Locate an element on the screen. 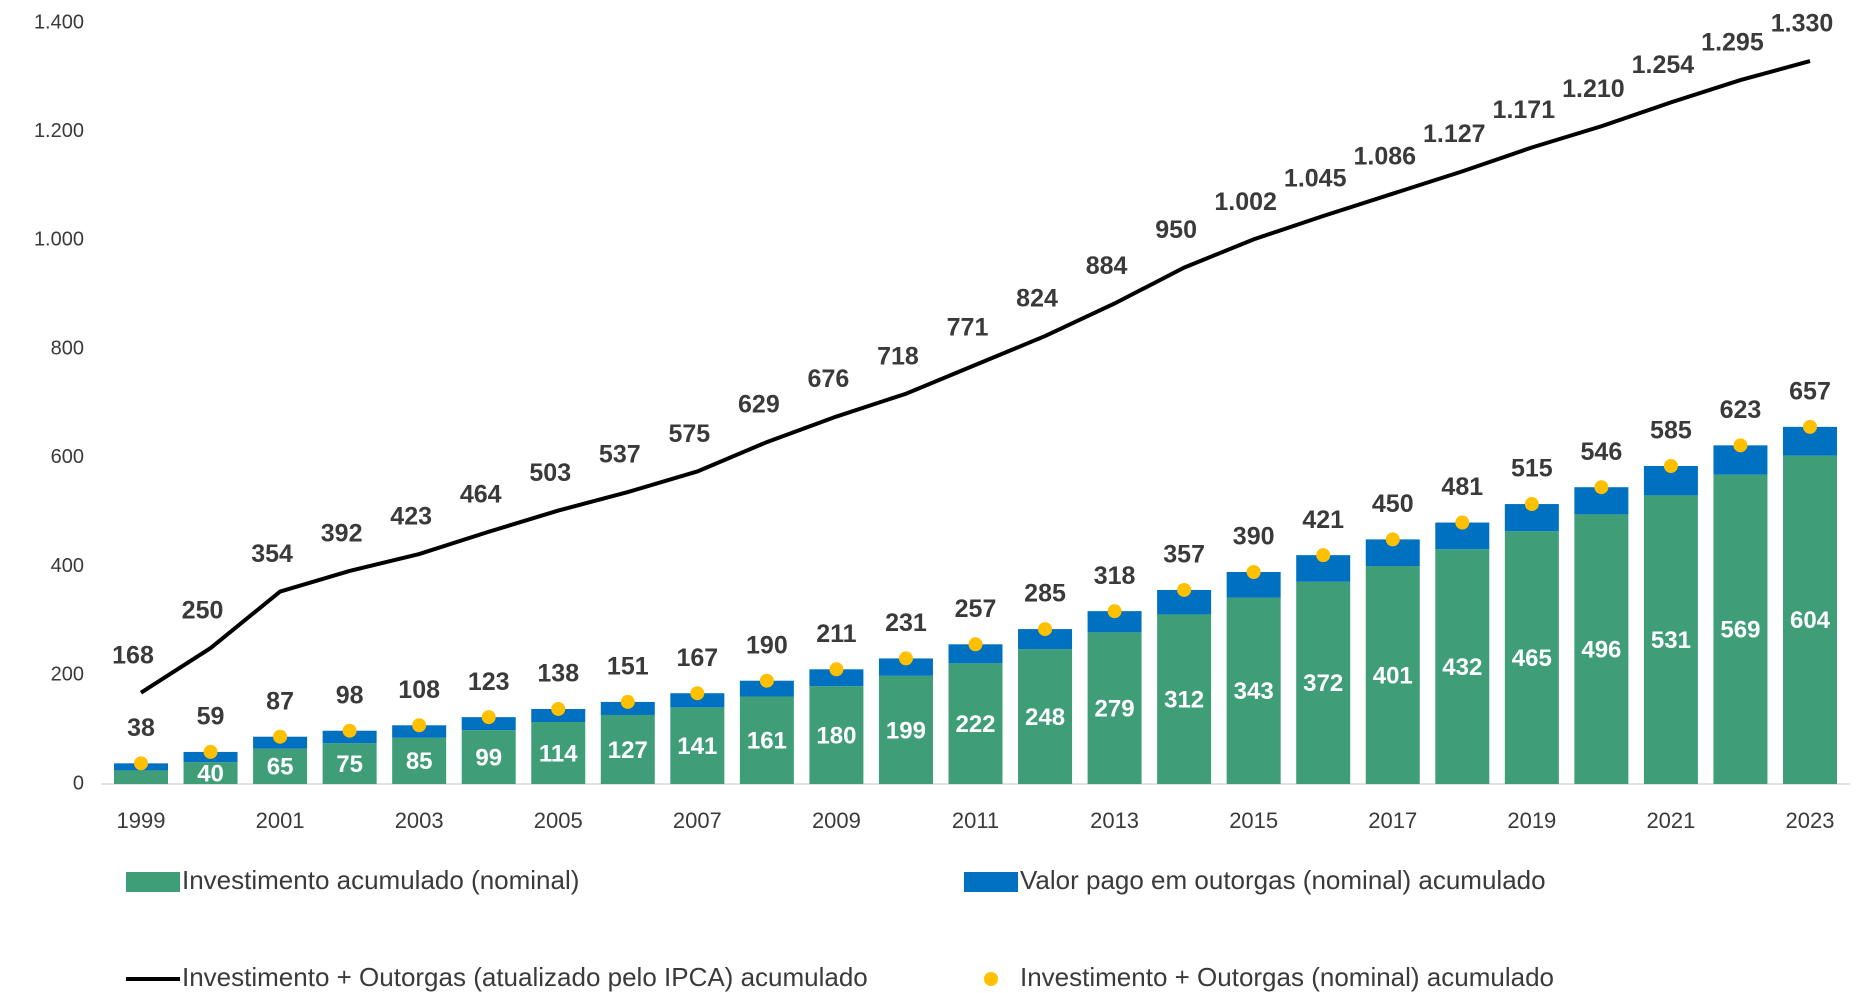 Image resolution: width=1868 pixels, height=993 pixels. line-label: 718 is located at coordinates (898, 356).